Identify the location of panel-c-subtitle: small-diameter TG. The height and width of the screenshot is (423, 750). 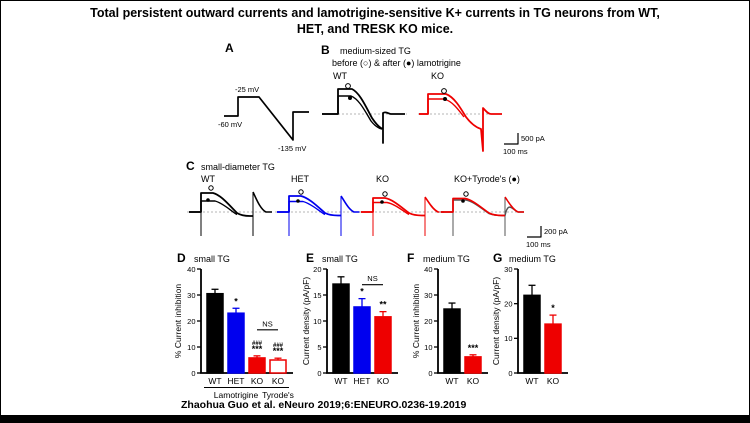
(238, 167).